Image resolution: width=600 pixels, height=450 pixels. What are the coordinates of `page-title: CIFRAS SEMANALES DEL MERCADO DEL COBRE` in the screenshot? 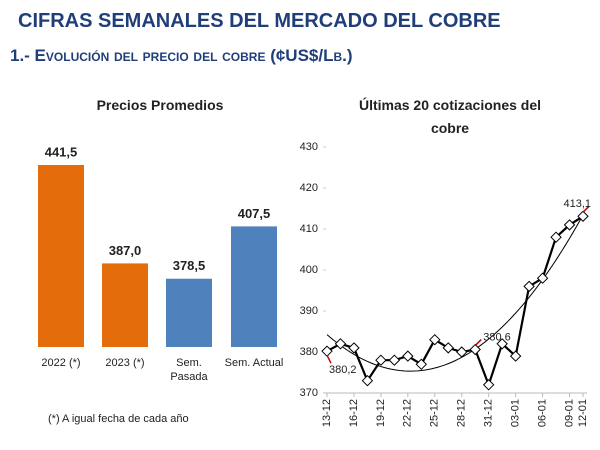 It's located at (259, 21).